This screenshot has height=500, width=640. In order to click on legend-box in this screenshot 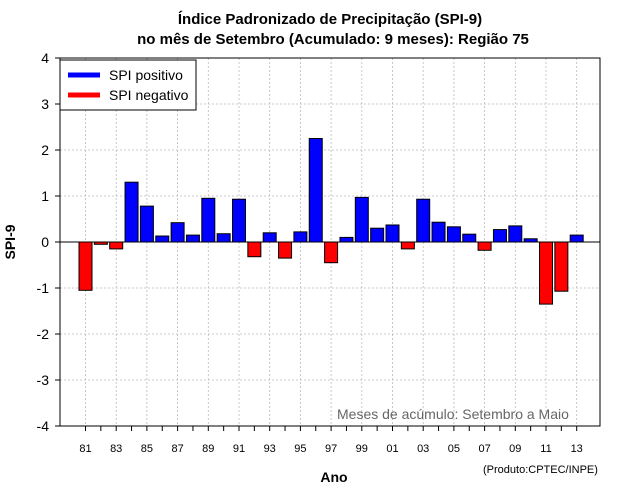, I will do `click(128, 85)`.